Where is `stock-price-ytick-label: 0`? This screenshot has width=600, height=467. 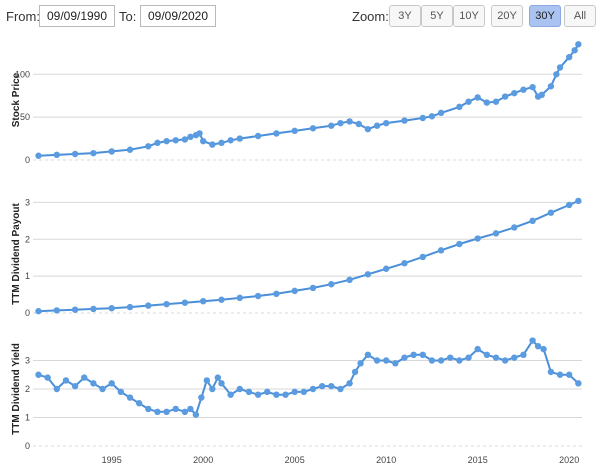
stock-price-ytick-label: 0 is located at coordinates (27, 160).